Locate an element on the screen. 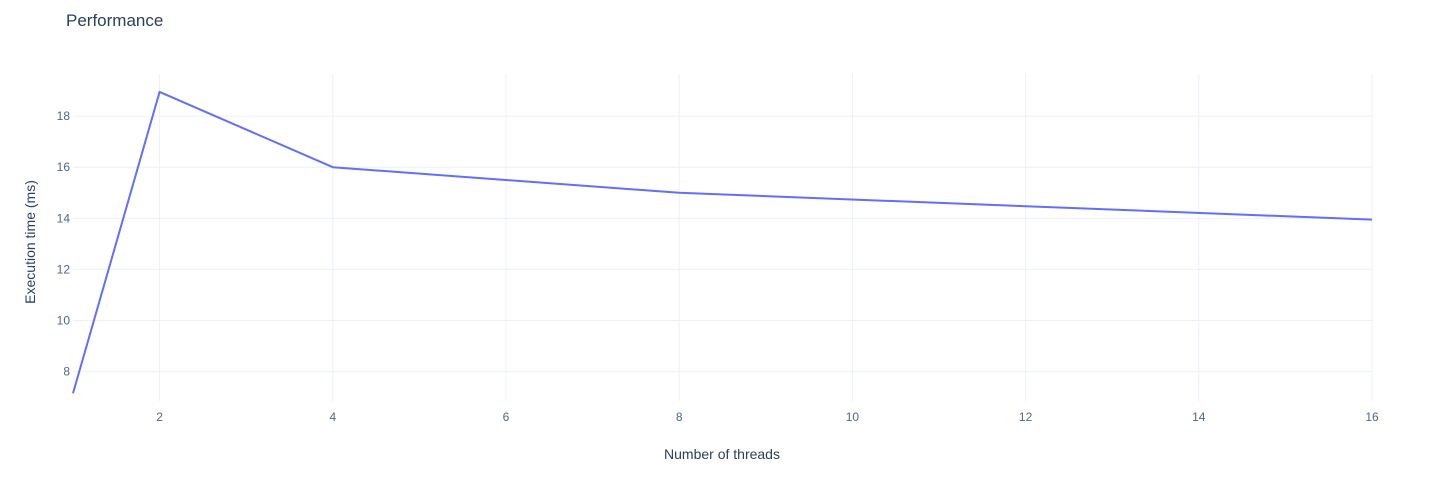 Image resolution: width=1449 pixels, height=477 pixels. y-axis-label: Execution time (ms) is located at coordinates (30, 242).